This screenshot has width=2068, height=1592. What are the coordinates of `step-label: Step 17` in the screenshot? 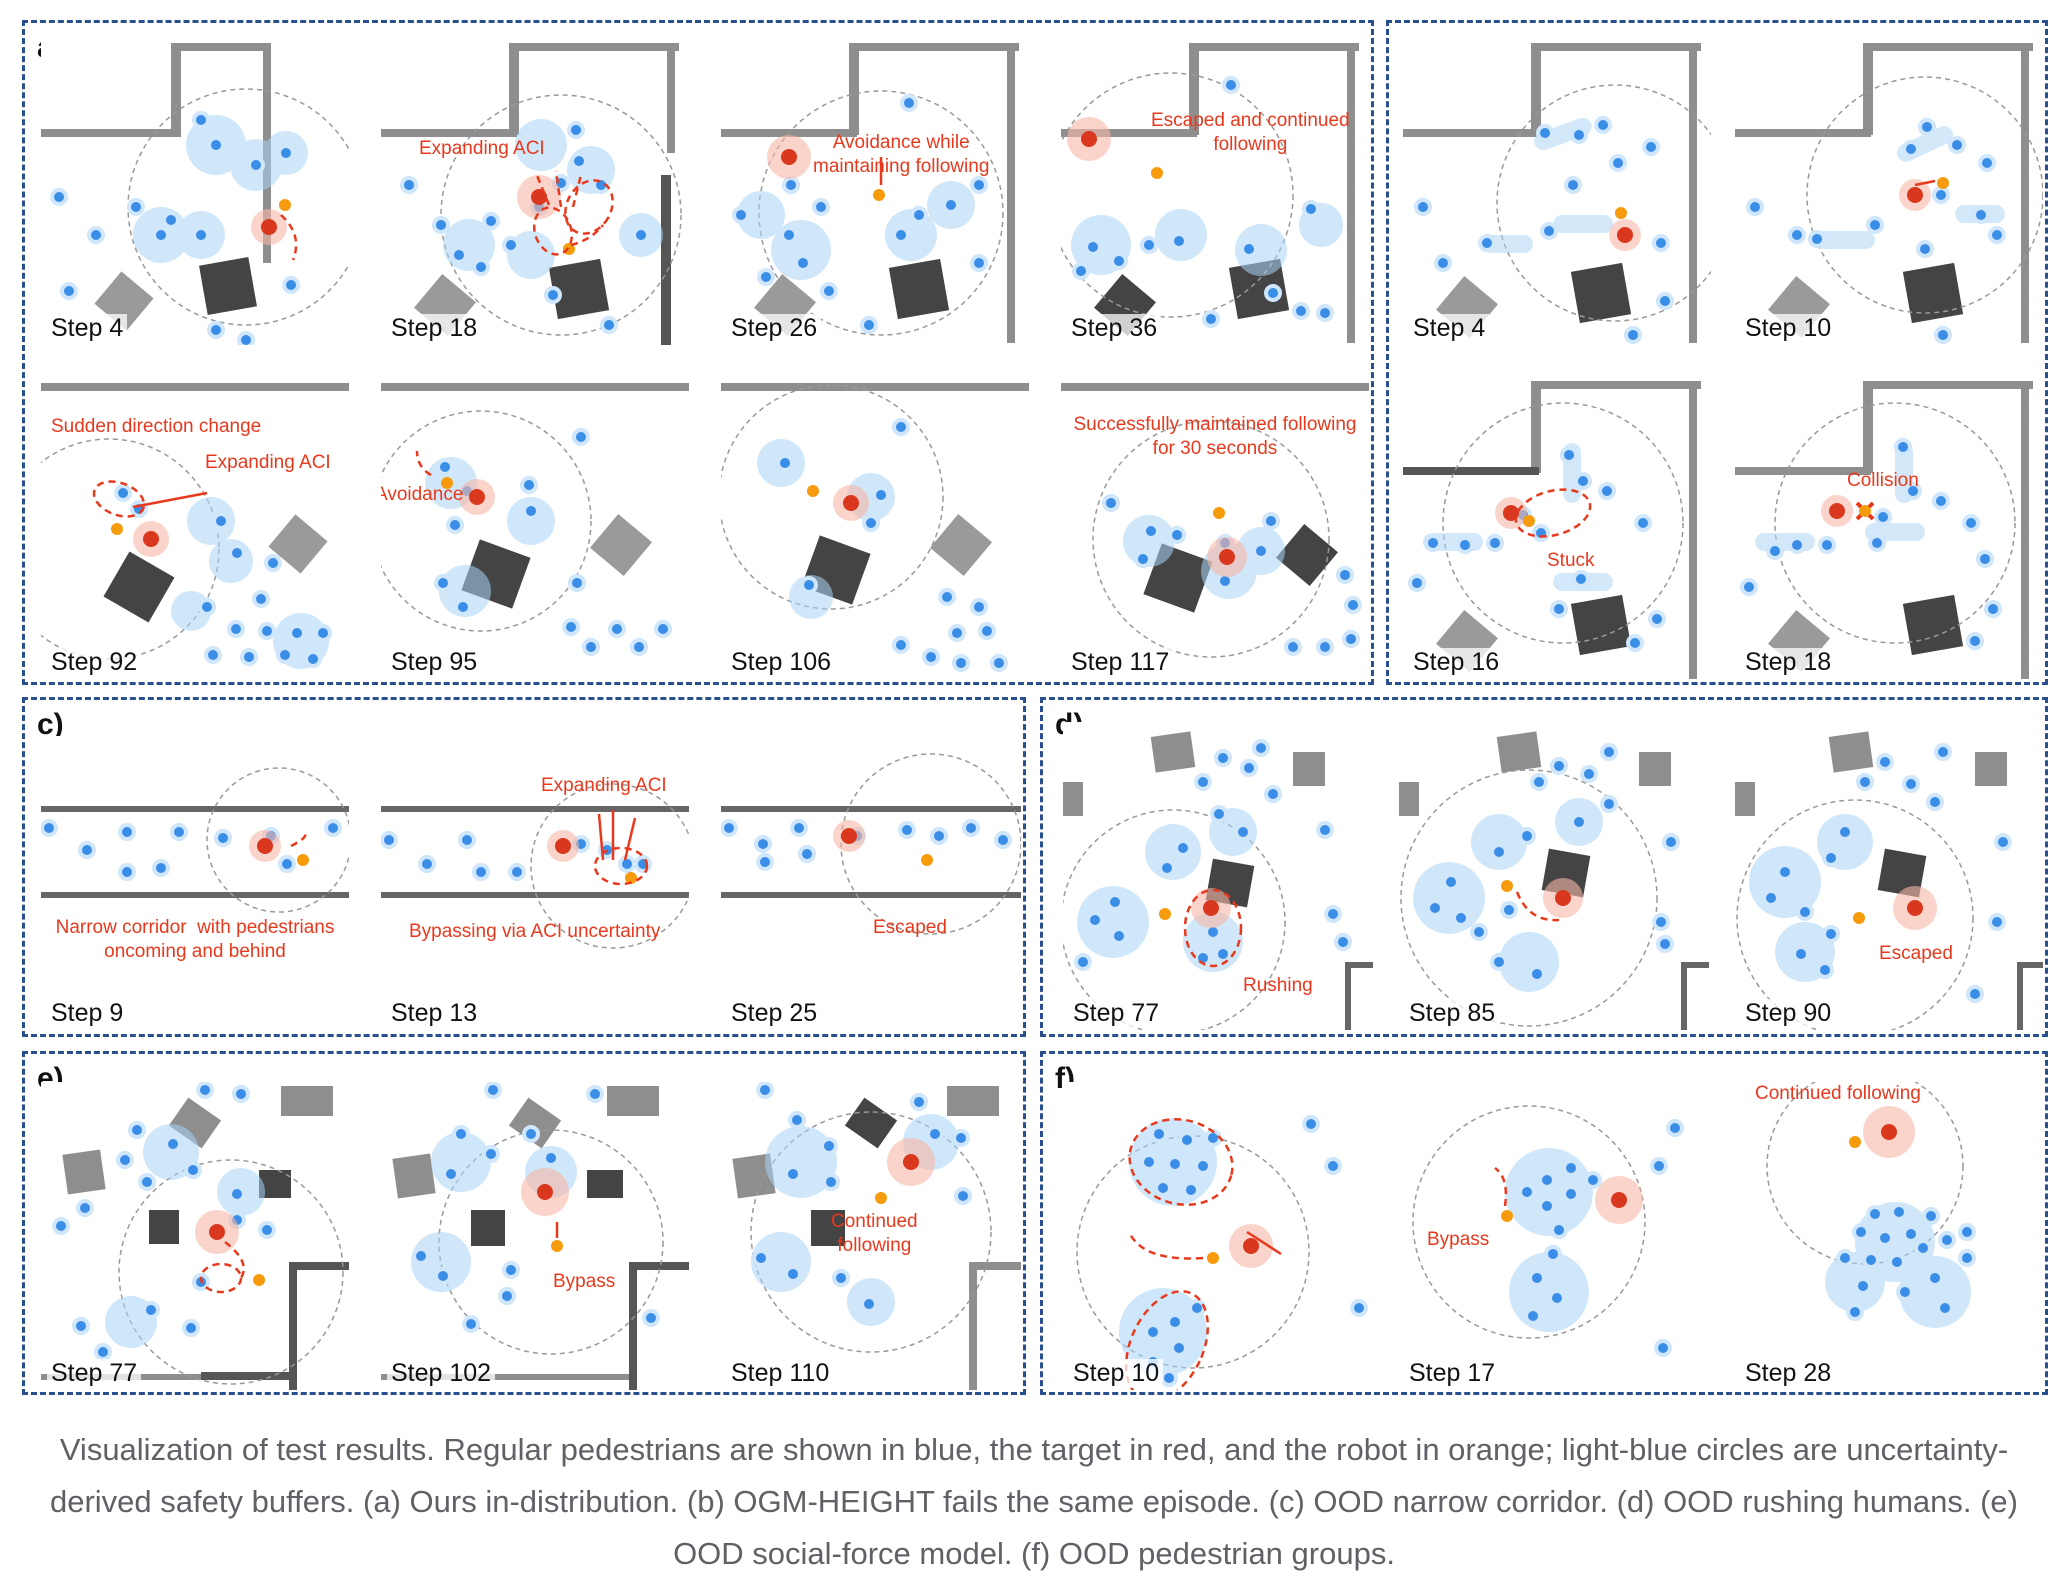 It's located at (1452, 1373).